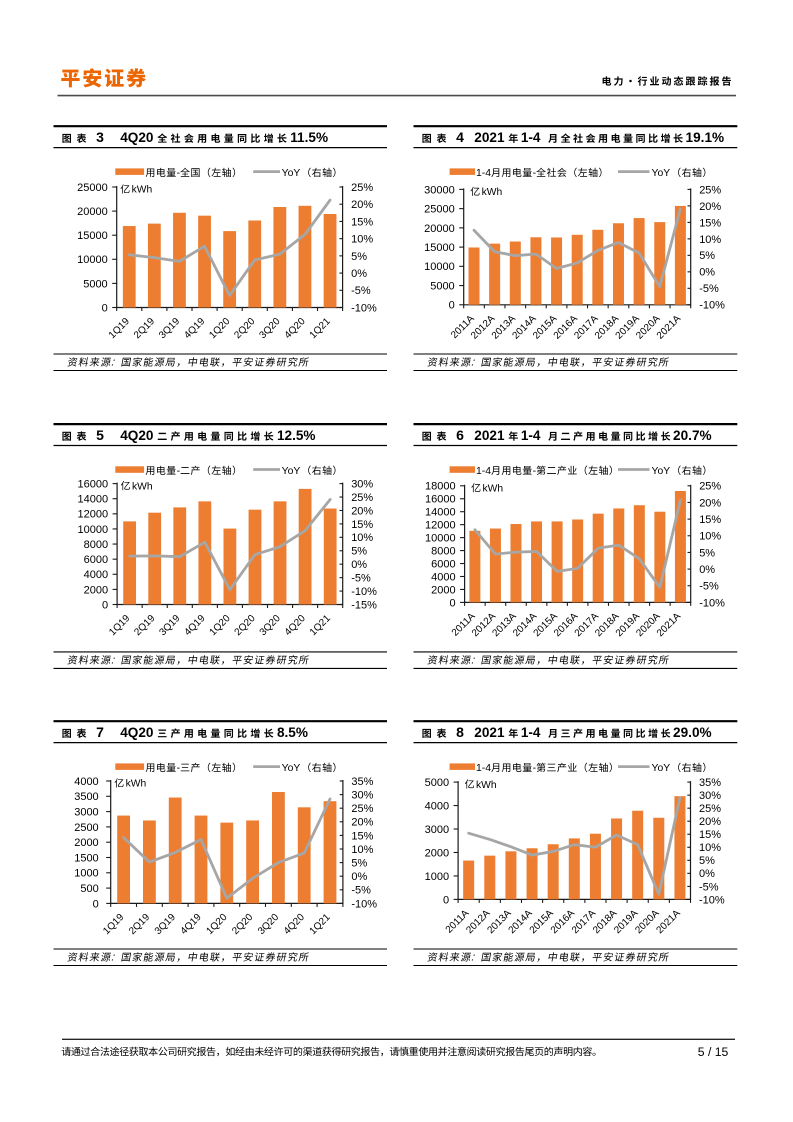  I want to click on svg-text: 4, so click(460, 137).